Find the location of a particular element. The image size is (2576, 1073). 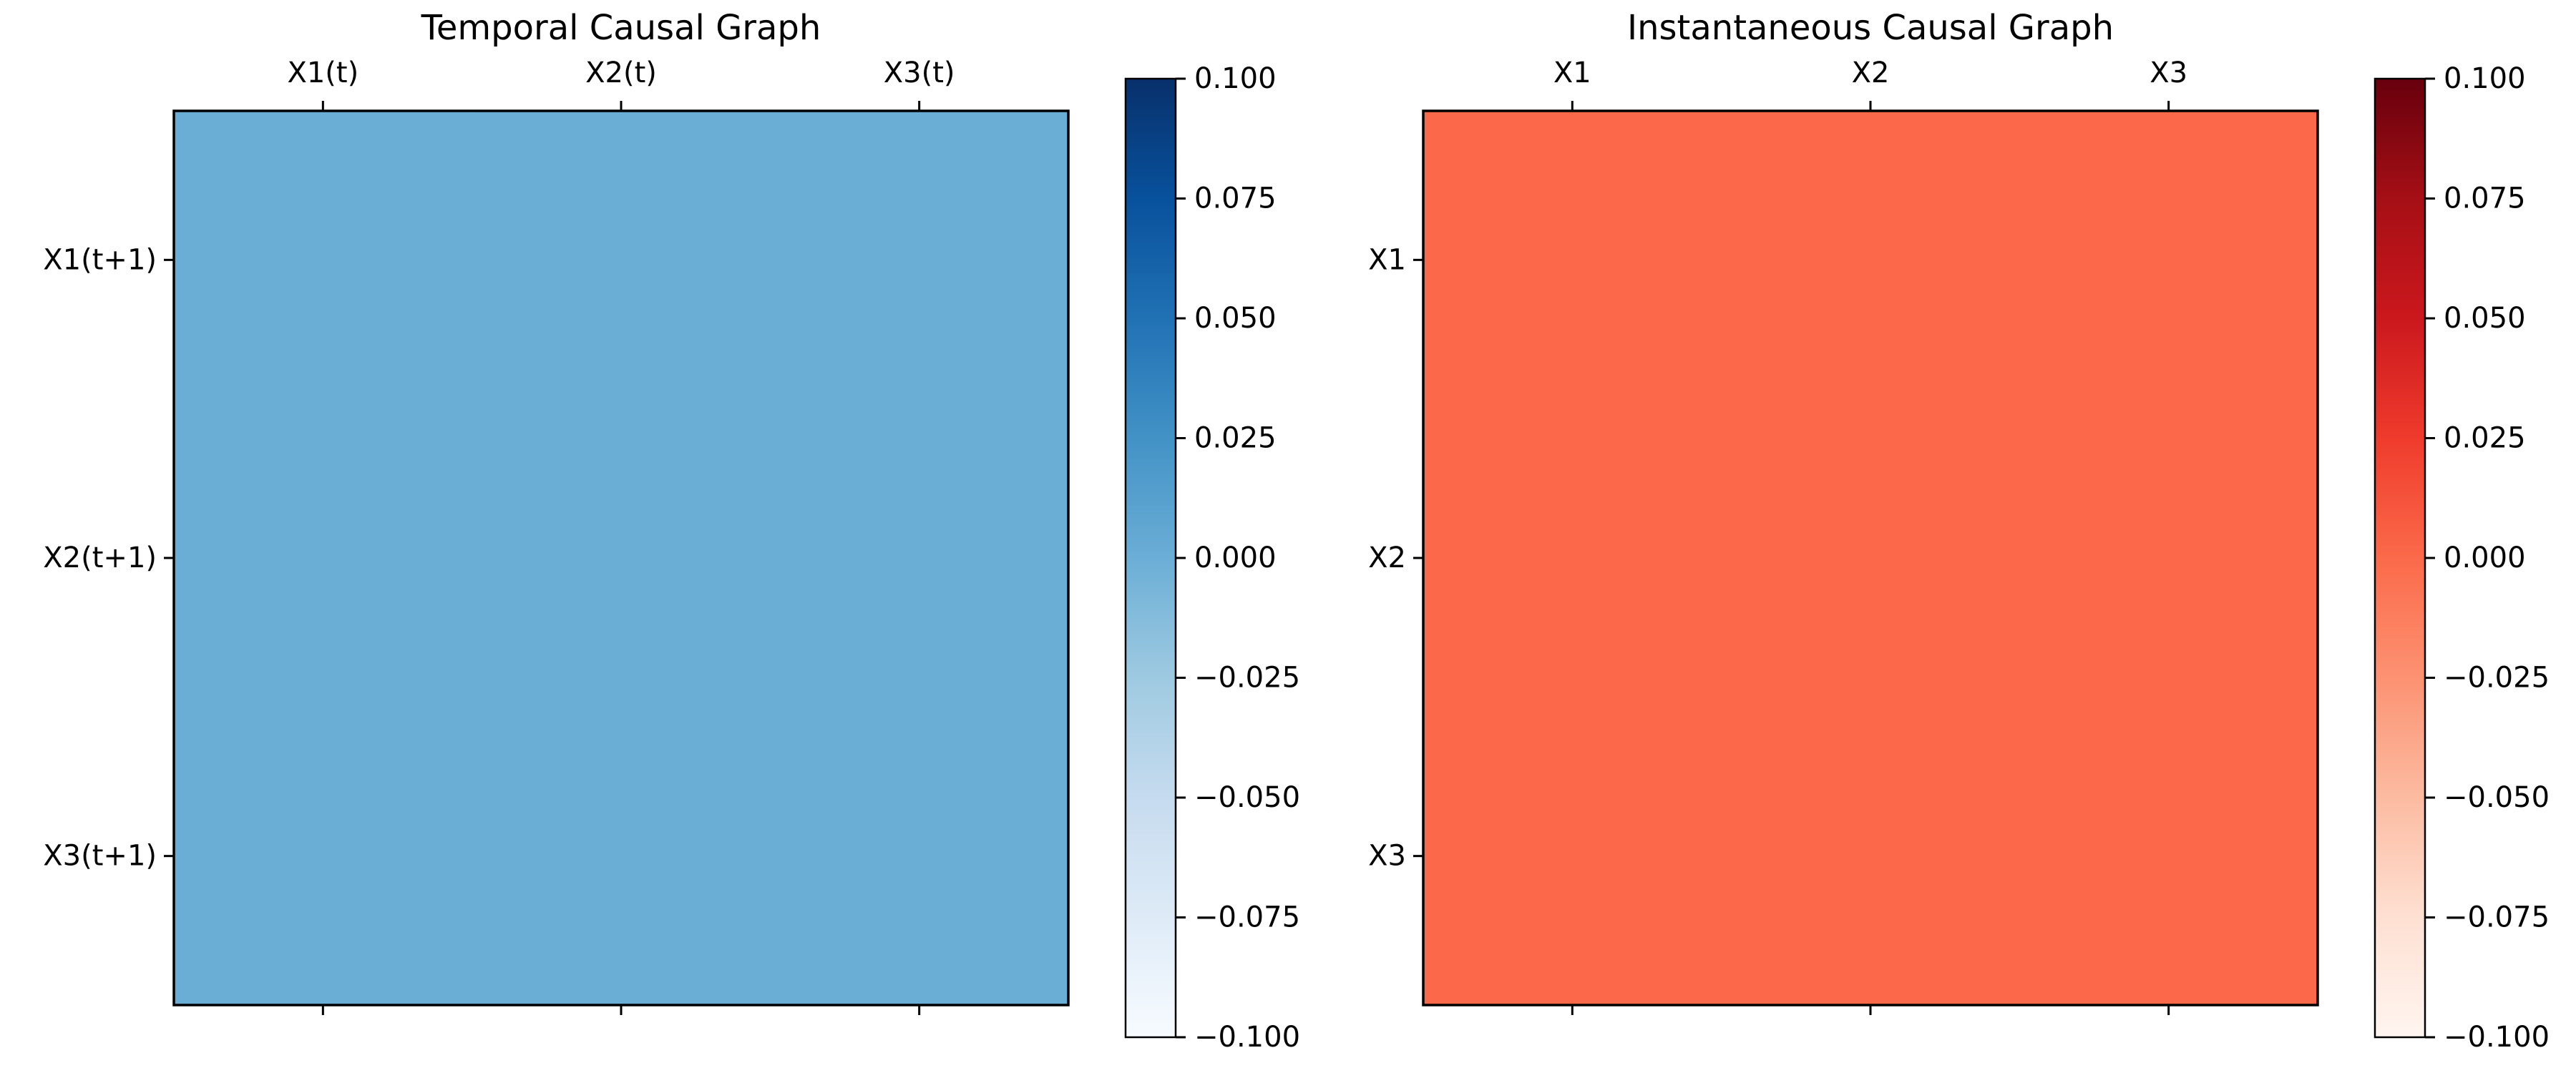

y-tick-label: X2 is located at coordinates (1387, 558).